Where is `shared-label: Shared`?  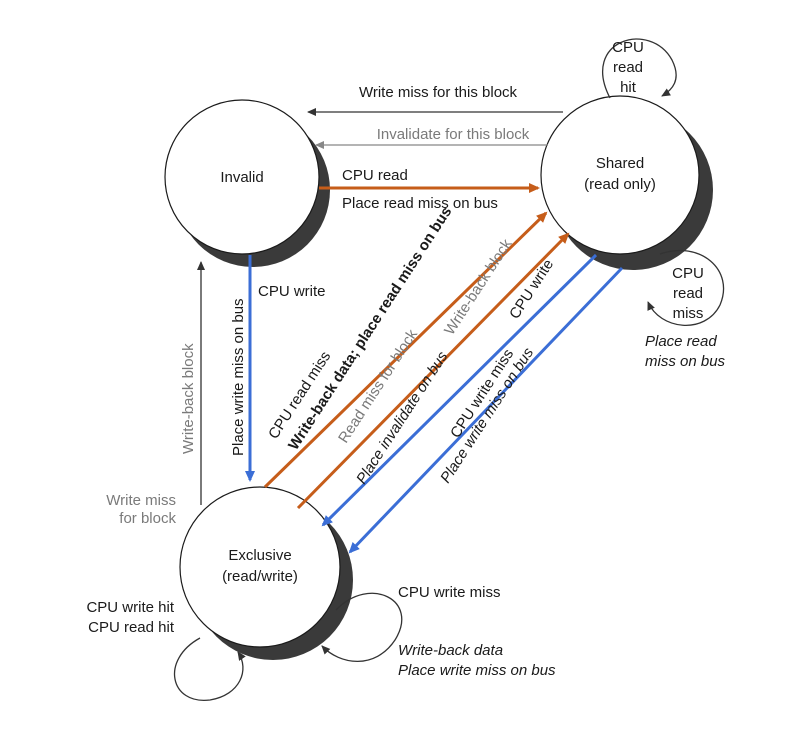
shared-label: Shared is located at coordinates (620, 163).